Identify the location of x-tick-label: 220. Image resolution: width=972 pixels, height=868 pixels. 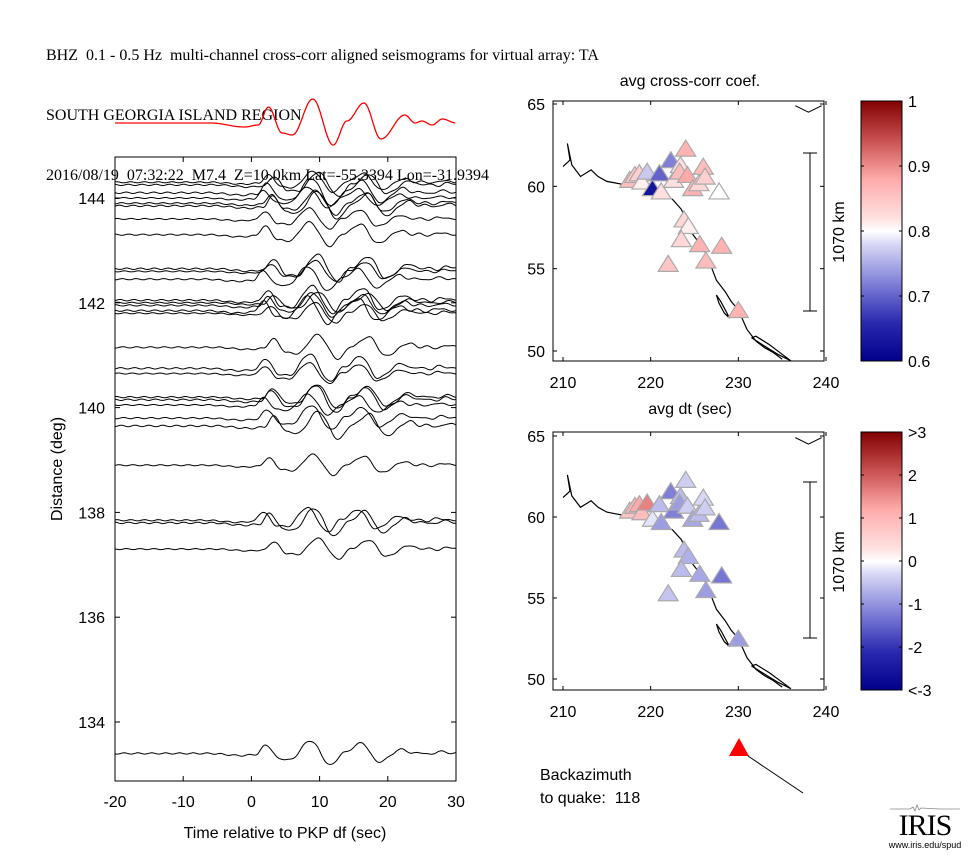
(650, 712).